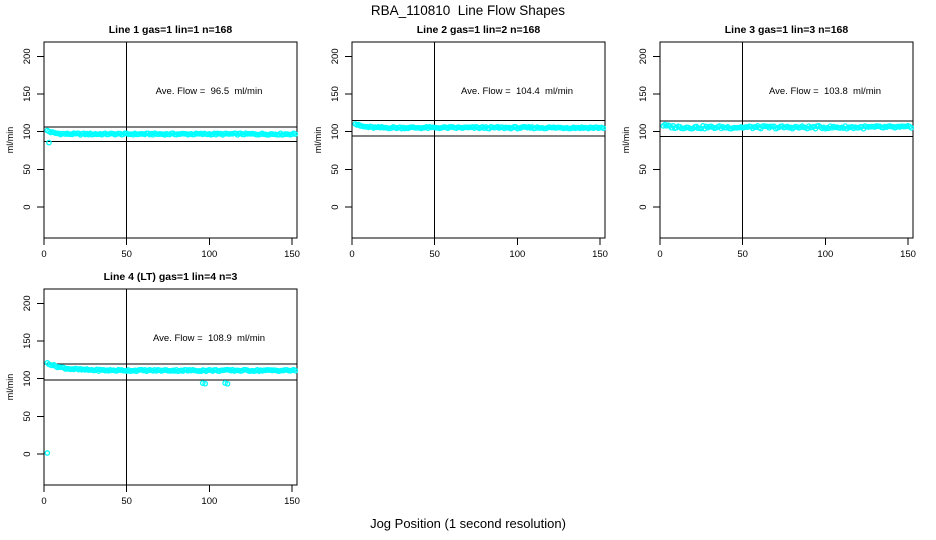  Describe the element at coordinates (209, 338) in the screenshot. I see `avg-flow-annotation: Ave. Flow = 108.9 ml/min` at that location.